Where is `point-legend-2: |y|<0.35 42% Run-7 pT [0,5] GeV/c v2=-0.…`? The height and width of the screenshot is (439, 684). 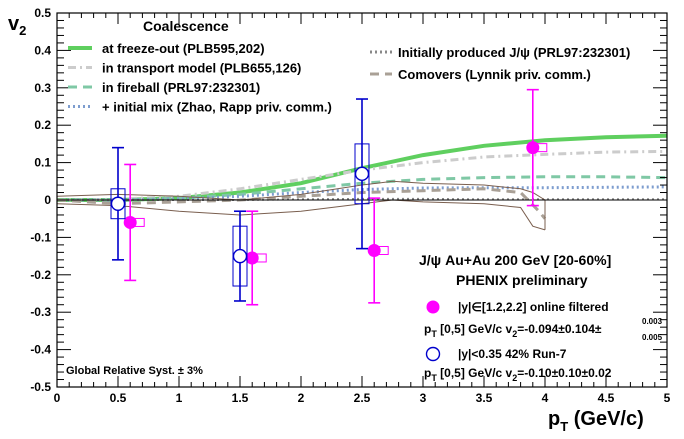 point-legend-2: |y|<0.35 42% Run-7 pT [0,5] GeV/c v2=-0.… is located at coordinates (518, 364).